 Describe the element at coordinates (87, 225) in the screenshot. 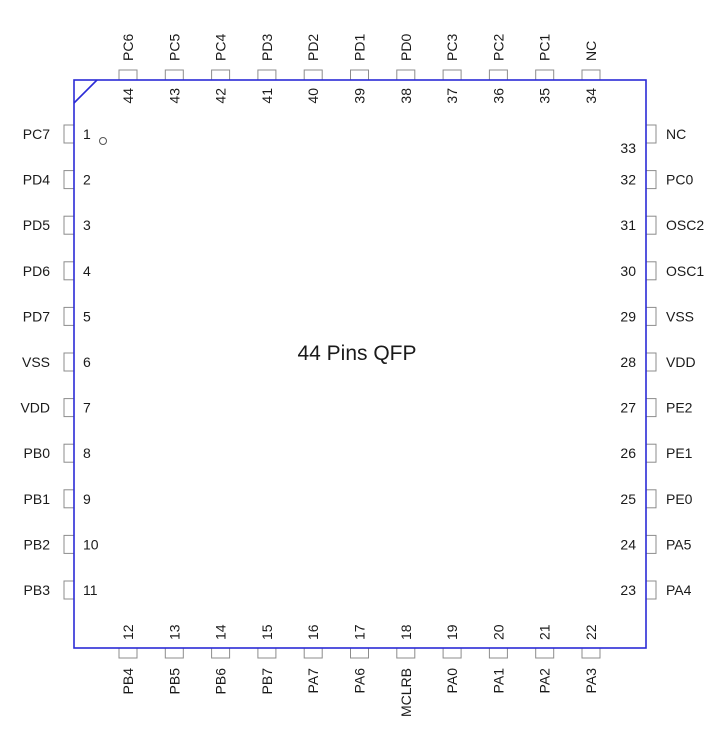

I see `pin-number-label: 3` at that location.